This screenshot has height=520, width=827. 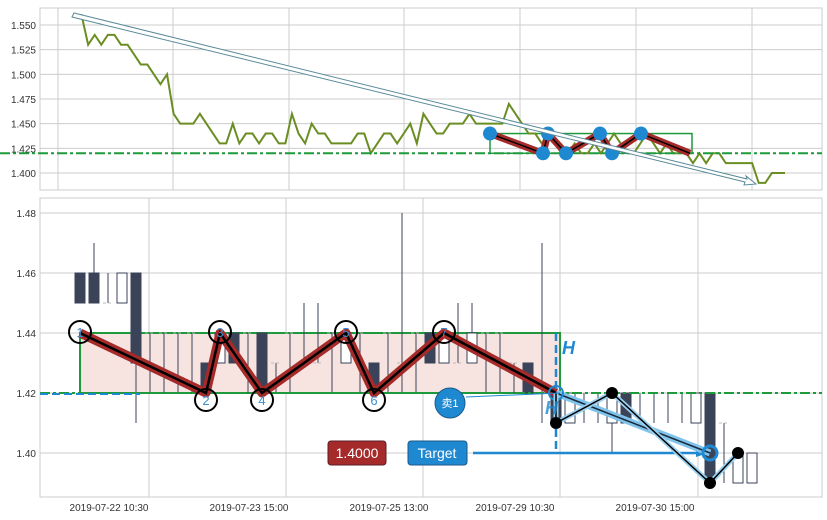 I want to click on sell-label: 卖1, so click(x=449, y=403).